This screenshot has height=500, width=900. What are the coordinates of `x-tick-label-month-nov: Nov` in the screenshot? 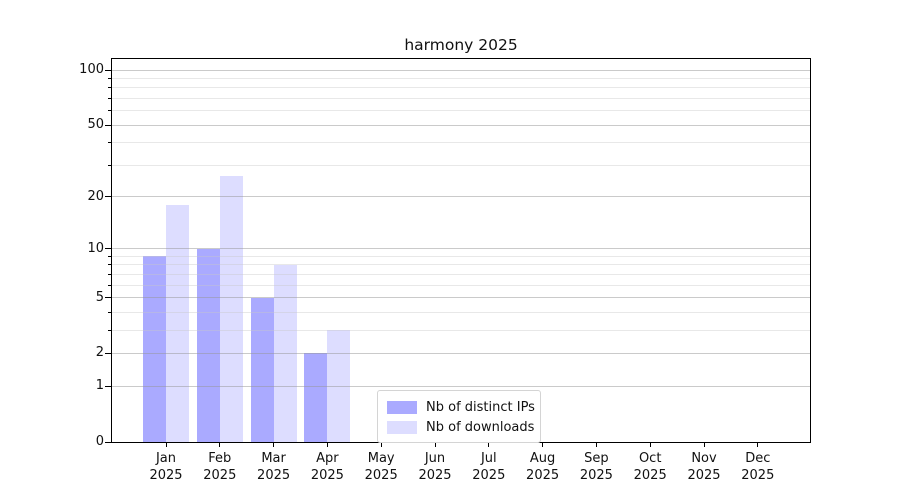 It's located at (704, 458).